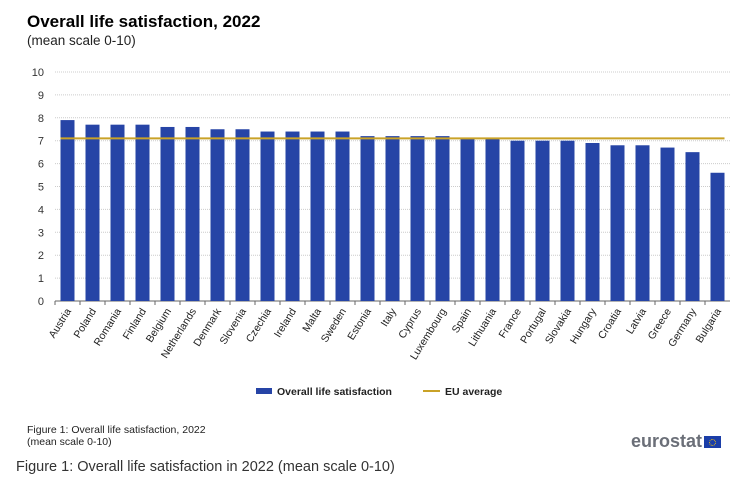 The height and width of the screenshot is (482, 747). Describe the element at coordinates (41, 233) in the screenshot. I see `y-tick-label: 3` at that location.